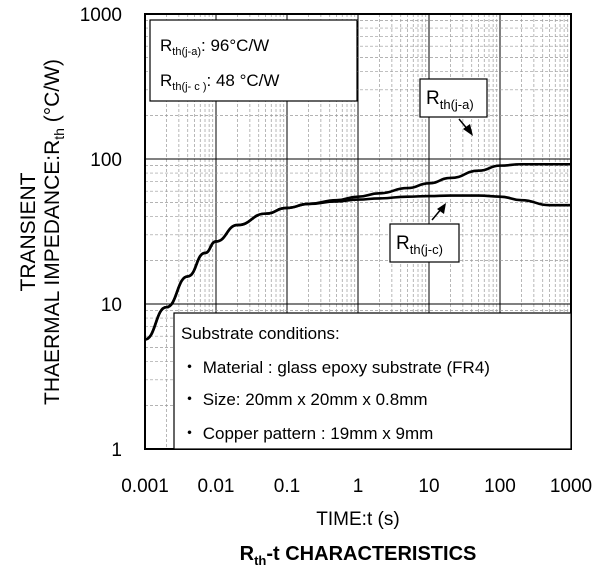 This screenshot has width=610, height=579. I want to click on y-tick-label: 1000, so click(101, 15).